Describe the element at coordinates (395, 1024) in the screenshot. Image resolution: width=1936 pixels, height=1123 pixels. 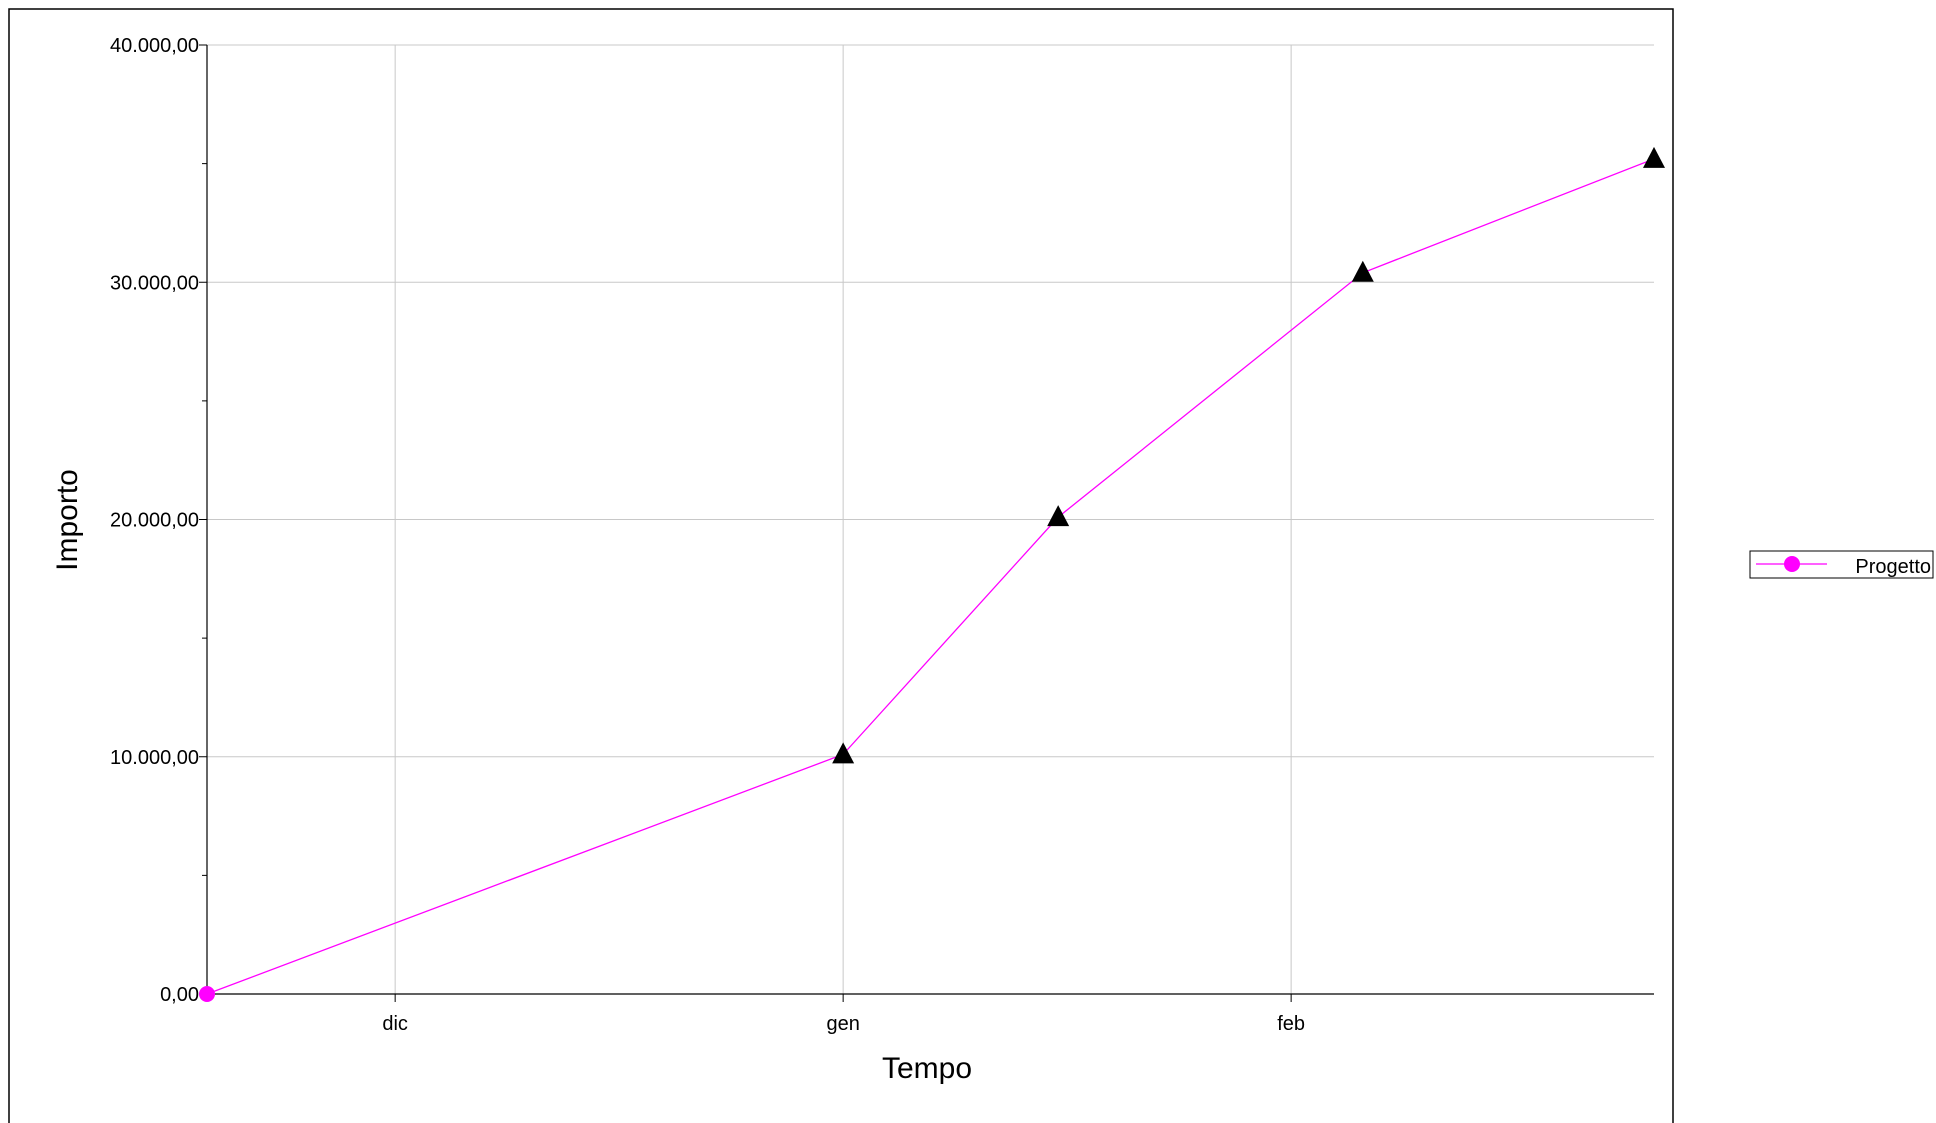
I see `x-tick-label: dic` at that location.